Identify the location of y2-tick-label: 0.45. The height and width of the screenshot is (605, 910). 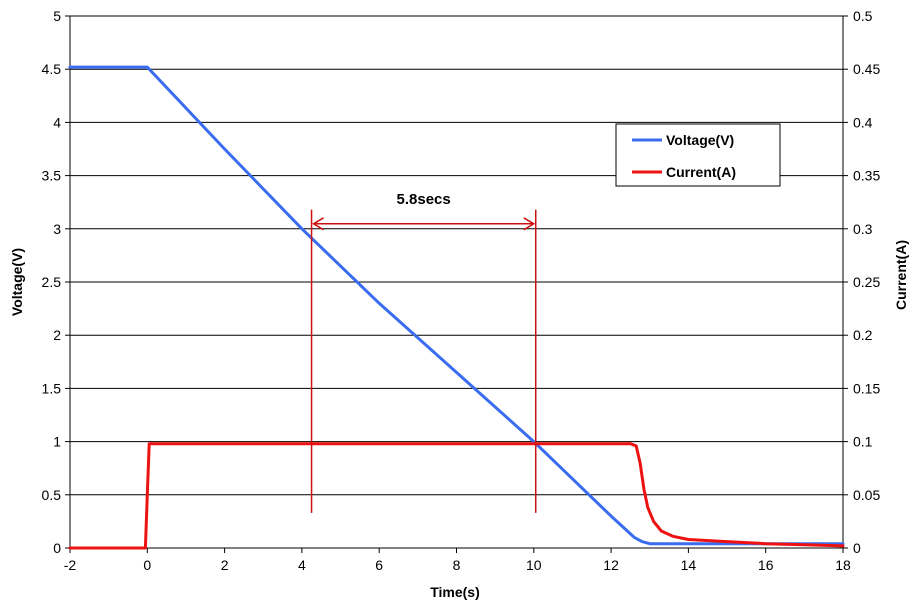
(866, 69).